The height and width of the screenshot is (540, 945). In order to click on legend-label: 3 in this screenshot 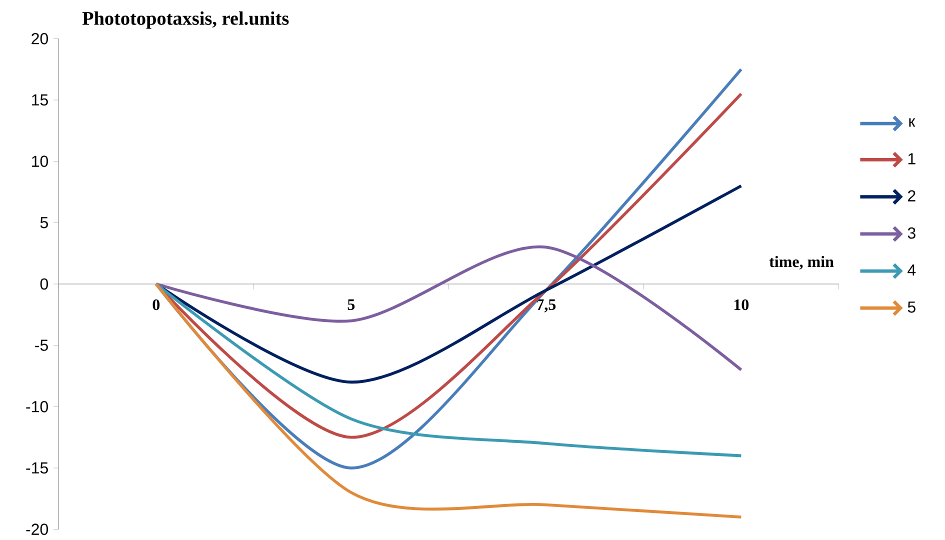, I will do `click(912, 233)`.